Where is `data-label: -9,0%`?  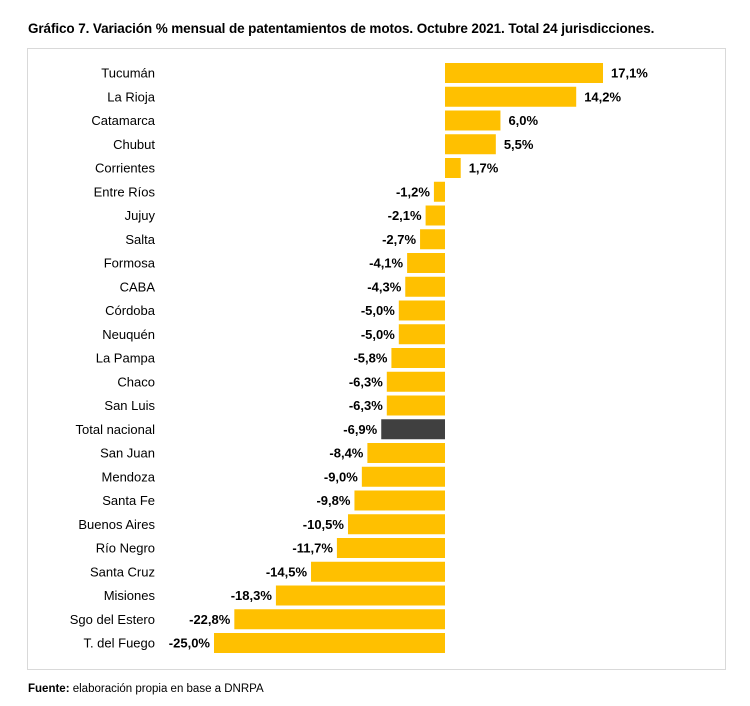
data-label: -9,0% is located at coordinates (341, 476).